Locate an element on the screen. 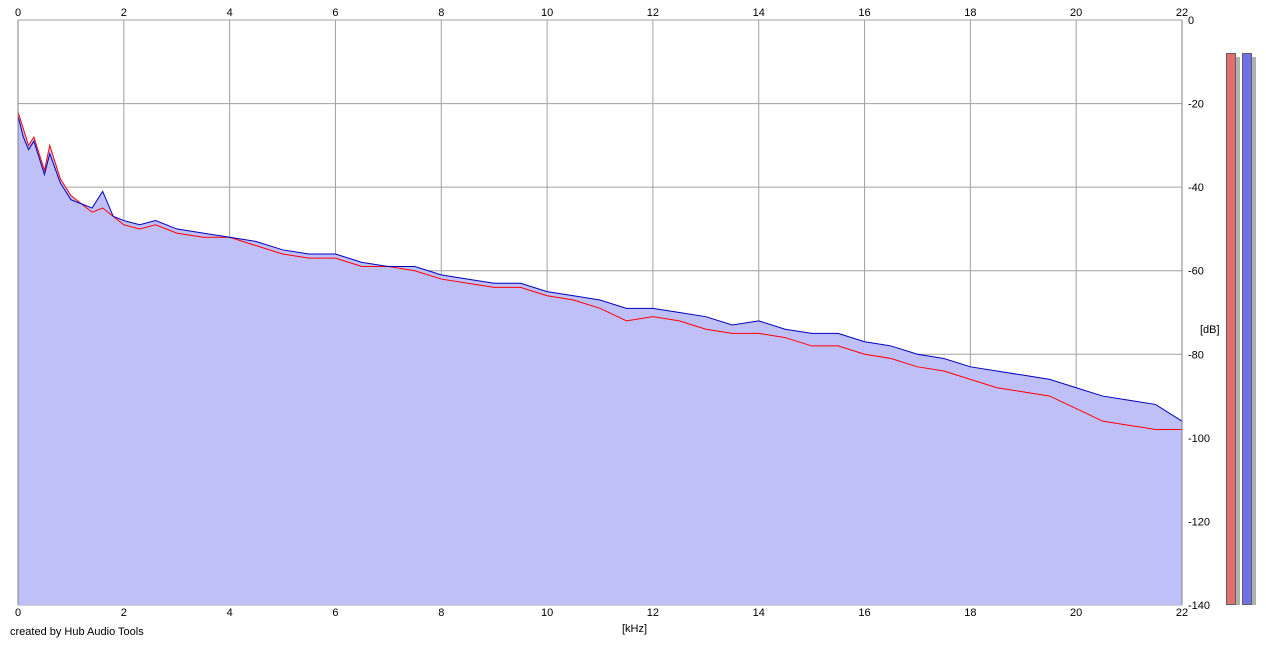 The image size is (1266, 645). x-tick-labels-top: 0 2 4 6 8 10 12 14 16 18 20 22 is located at coordinates (601, 13).